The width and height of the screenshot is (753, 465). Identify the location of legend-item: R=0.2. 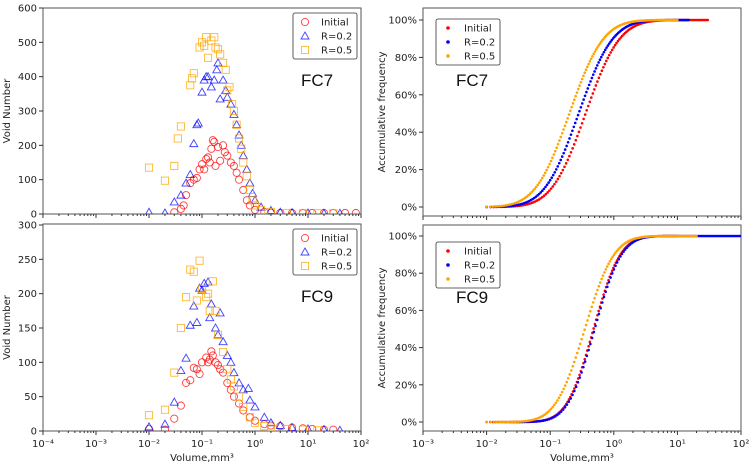
(470, 43).